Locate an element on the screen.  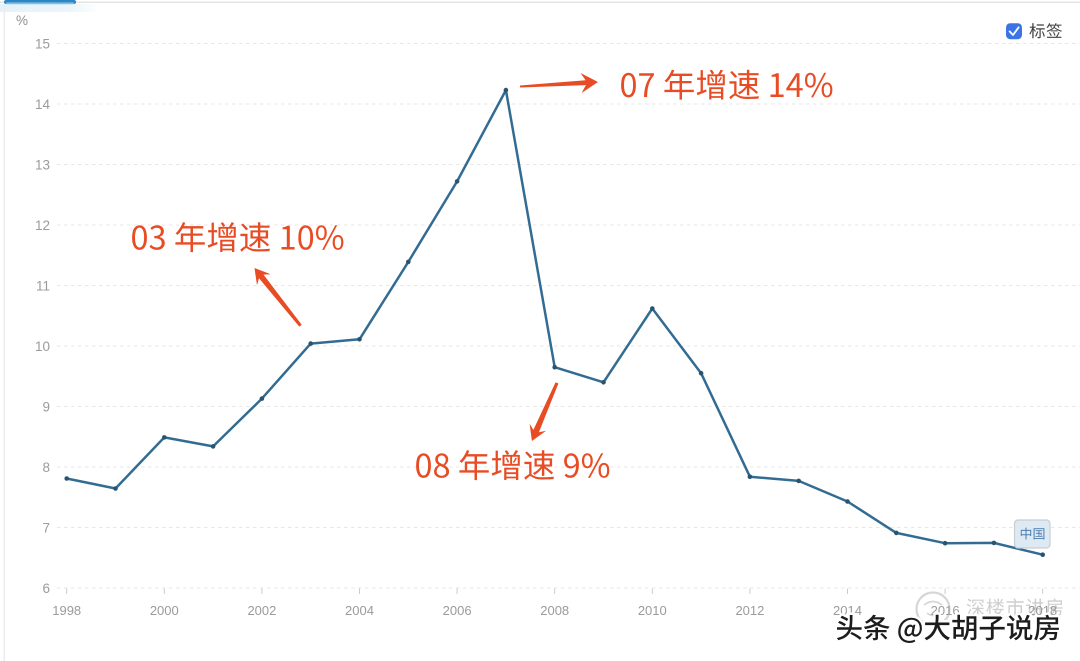
svg-text: 10 is located at coordinates (42, 346).